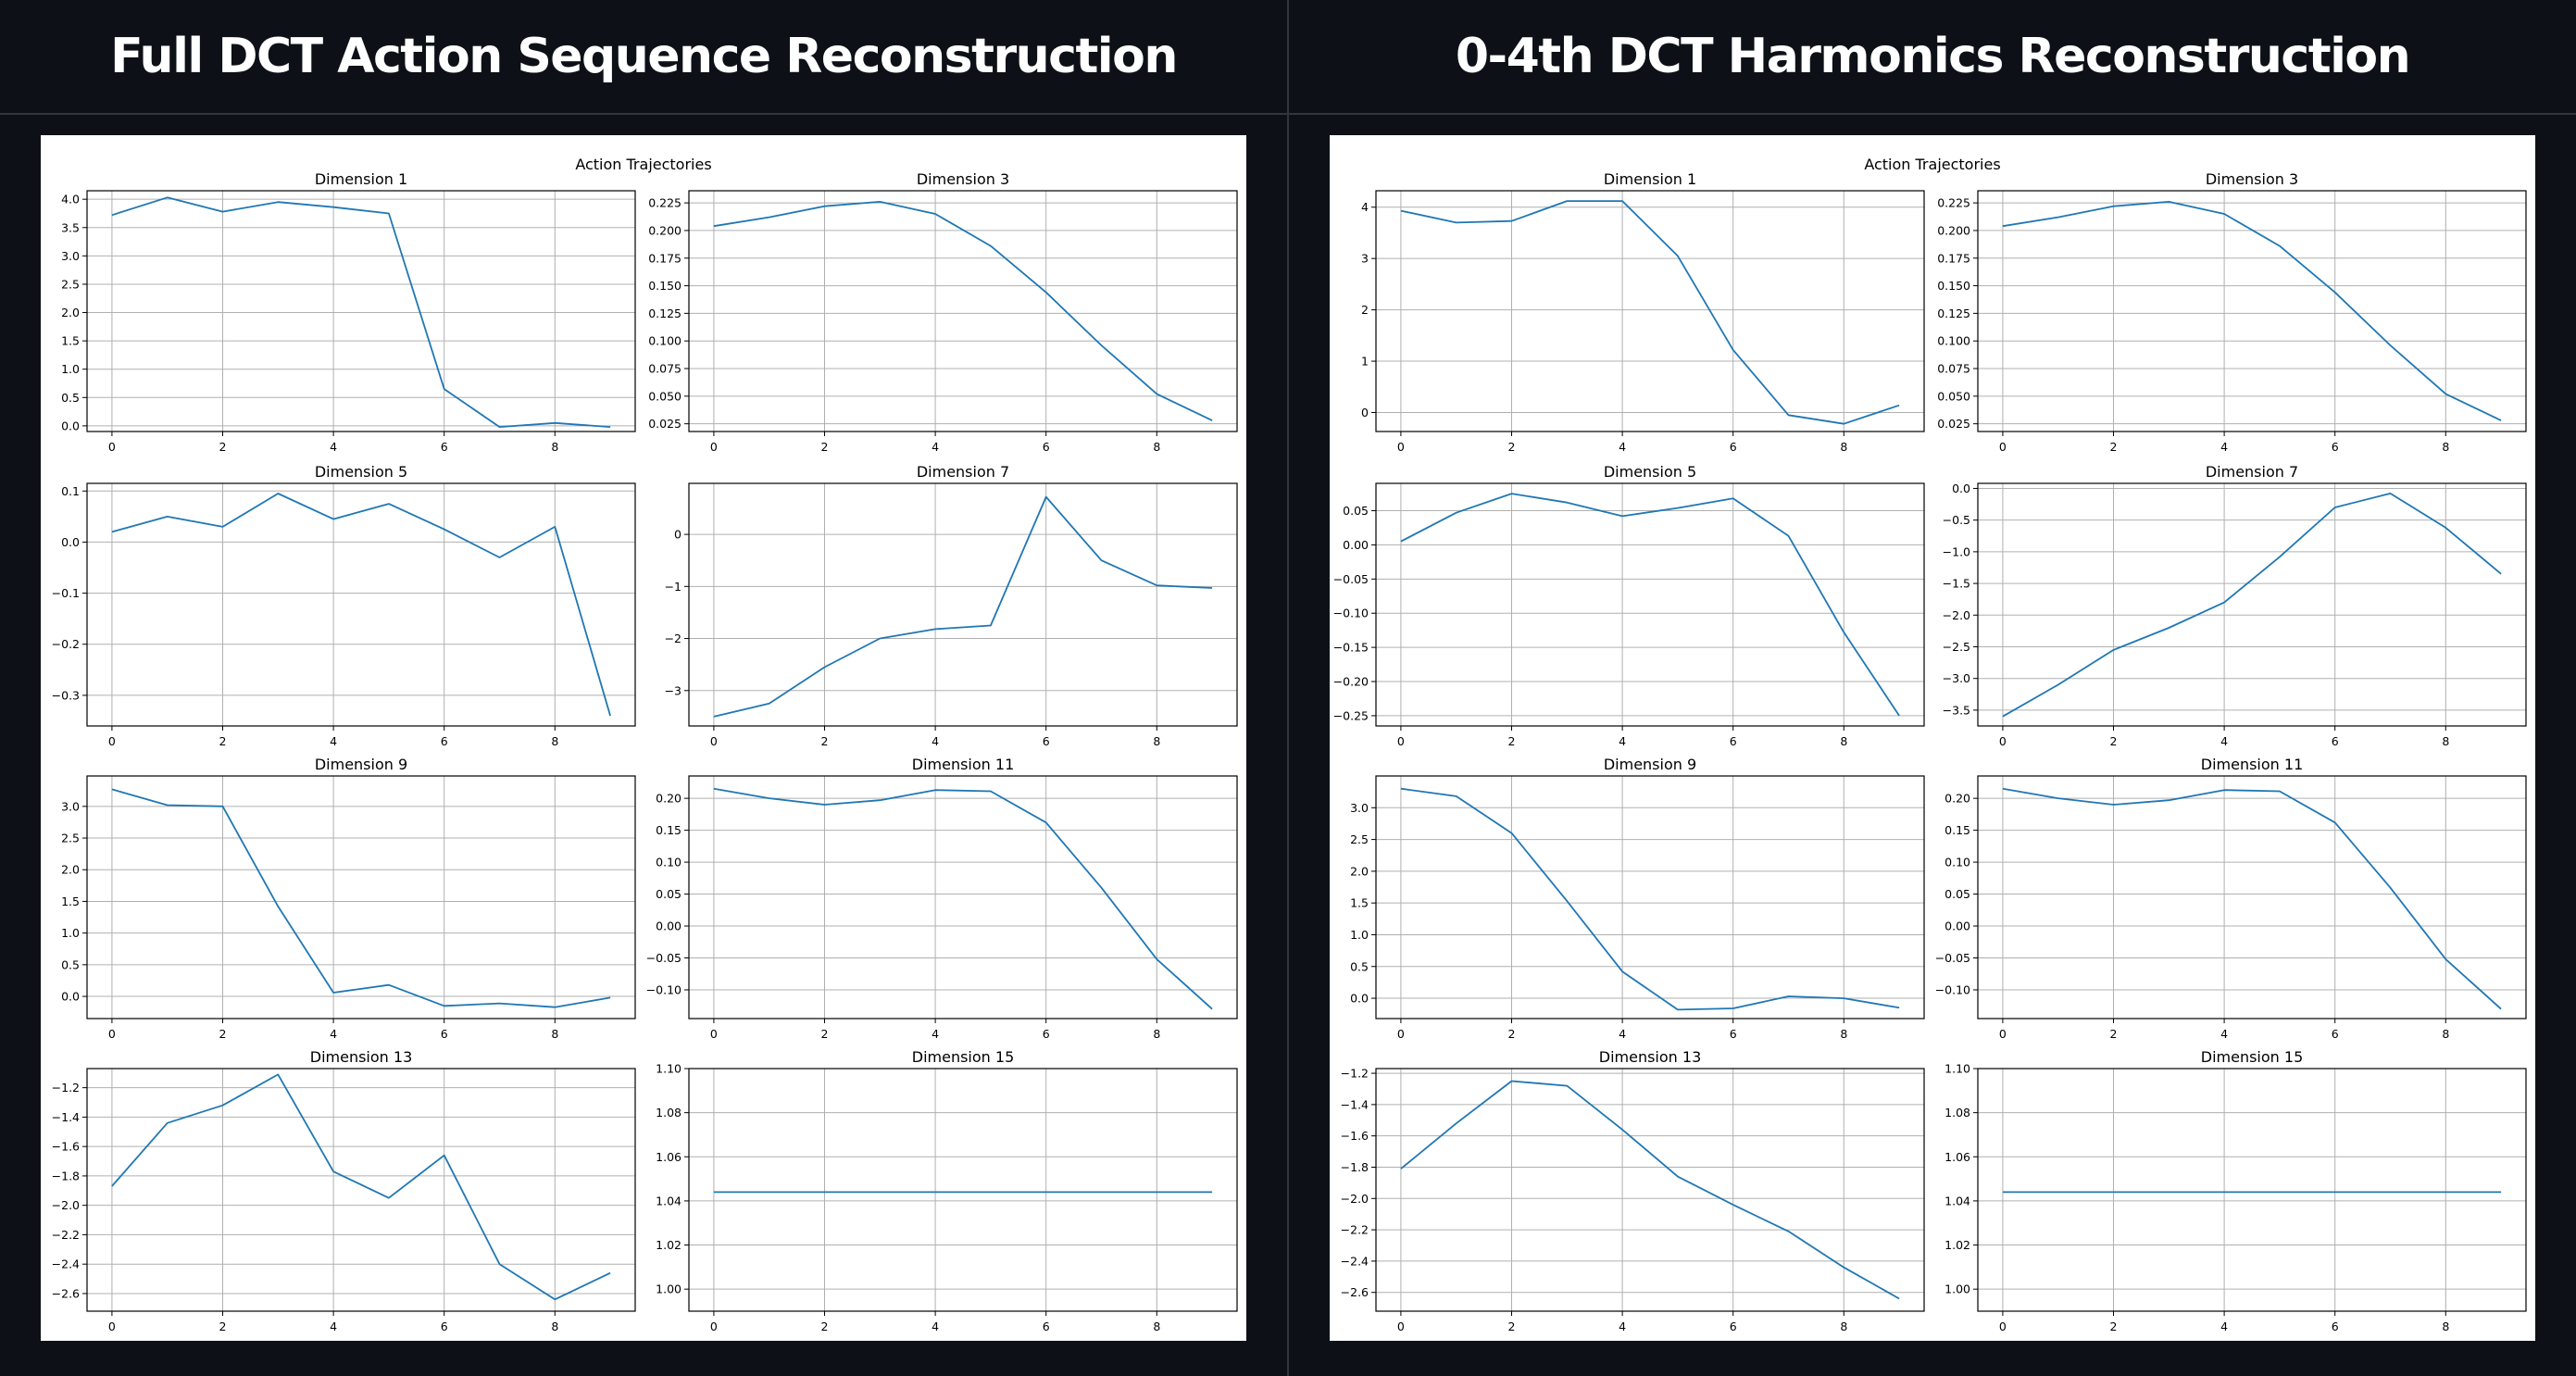 The image size is (2576, 1376). I want to click on y-tick-label: 0.150, so click(1953, 286).